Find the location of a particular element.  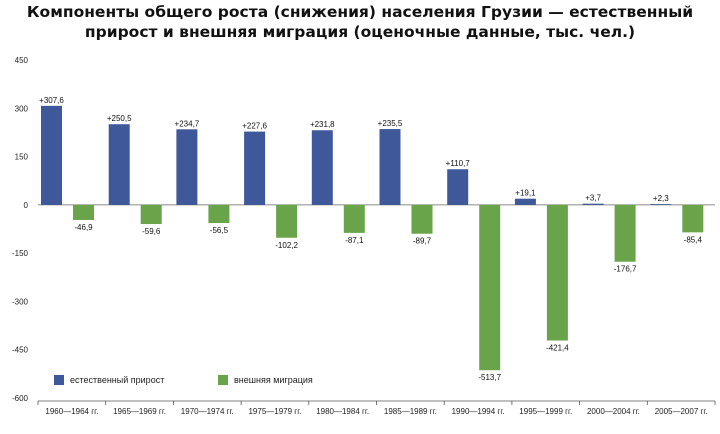

data-label-external-migration: -421,4 is located at coordinates (557, 348).